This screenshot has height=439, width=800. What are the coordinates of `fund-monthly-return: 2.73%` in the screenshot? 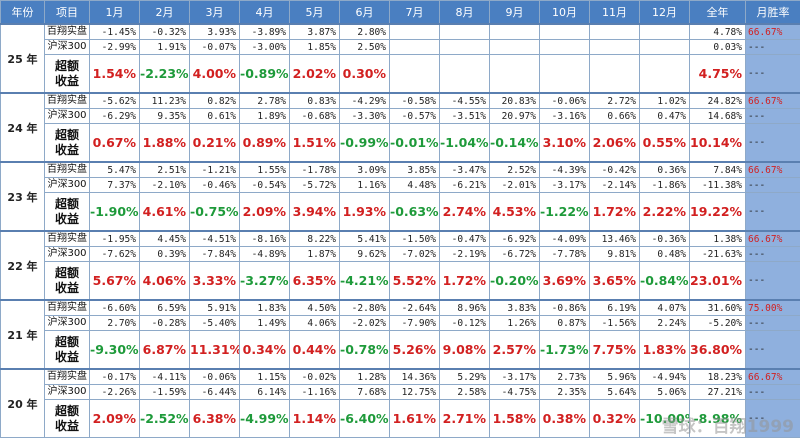 It's located at (564, 376).